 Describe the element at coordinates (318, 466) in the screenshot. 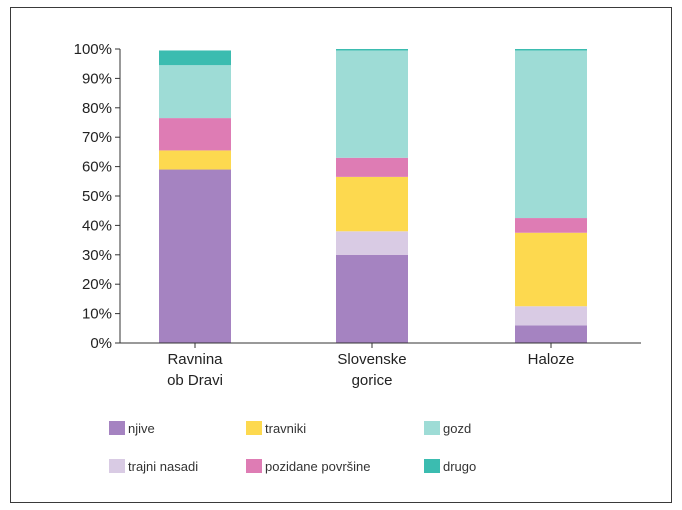

I see `legend-label: pozidane površine` at that location.